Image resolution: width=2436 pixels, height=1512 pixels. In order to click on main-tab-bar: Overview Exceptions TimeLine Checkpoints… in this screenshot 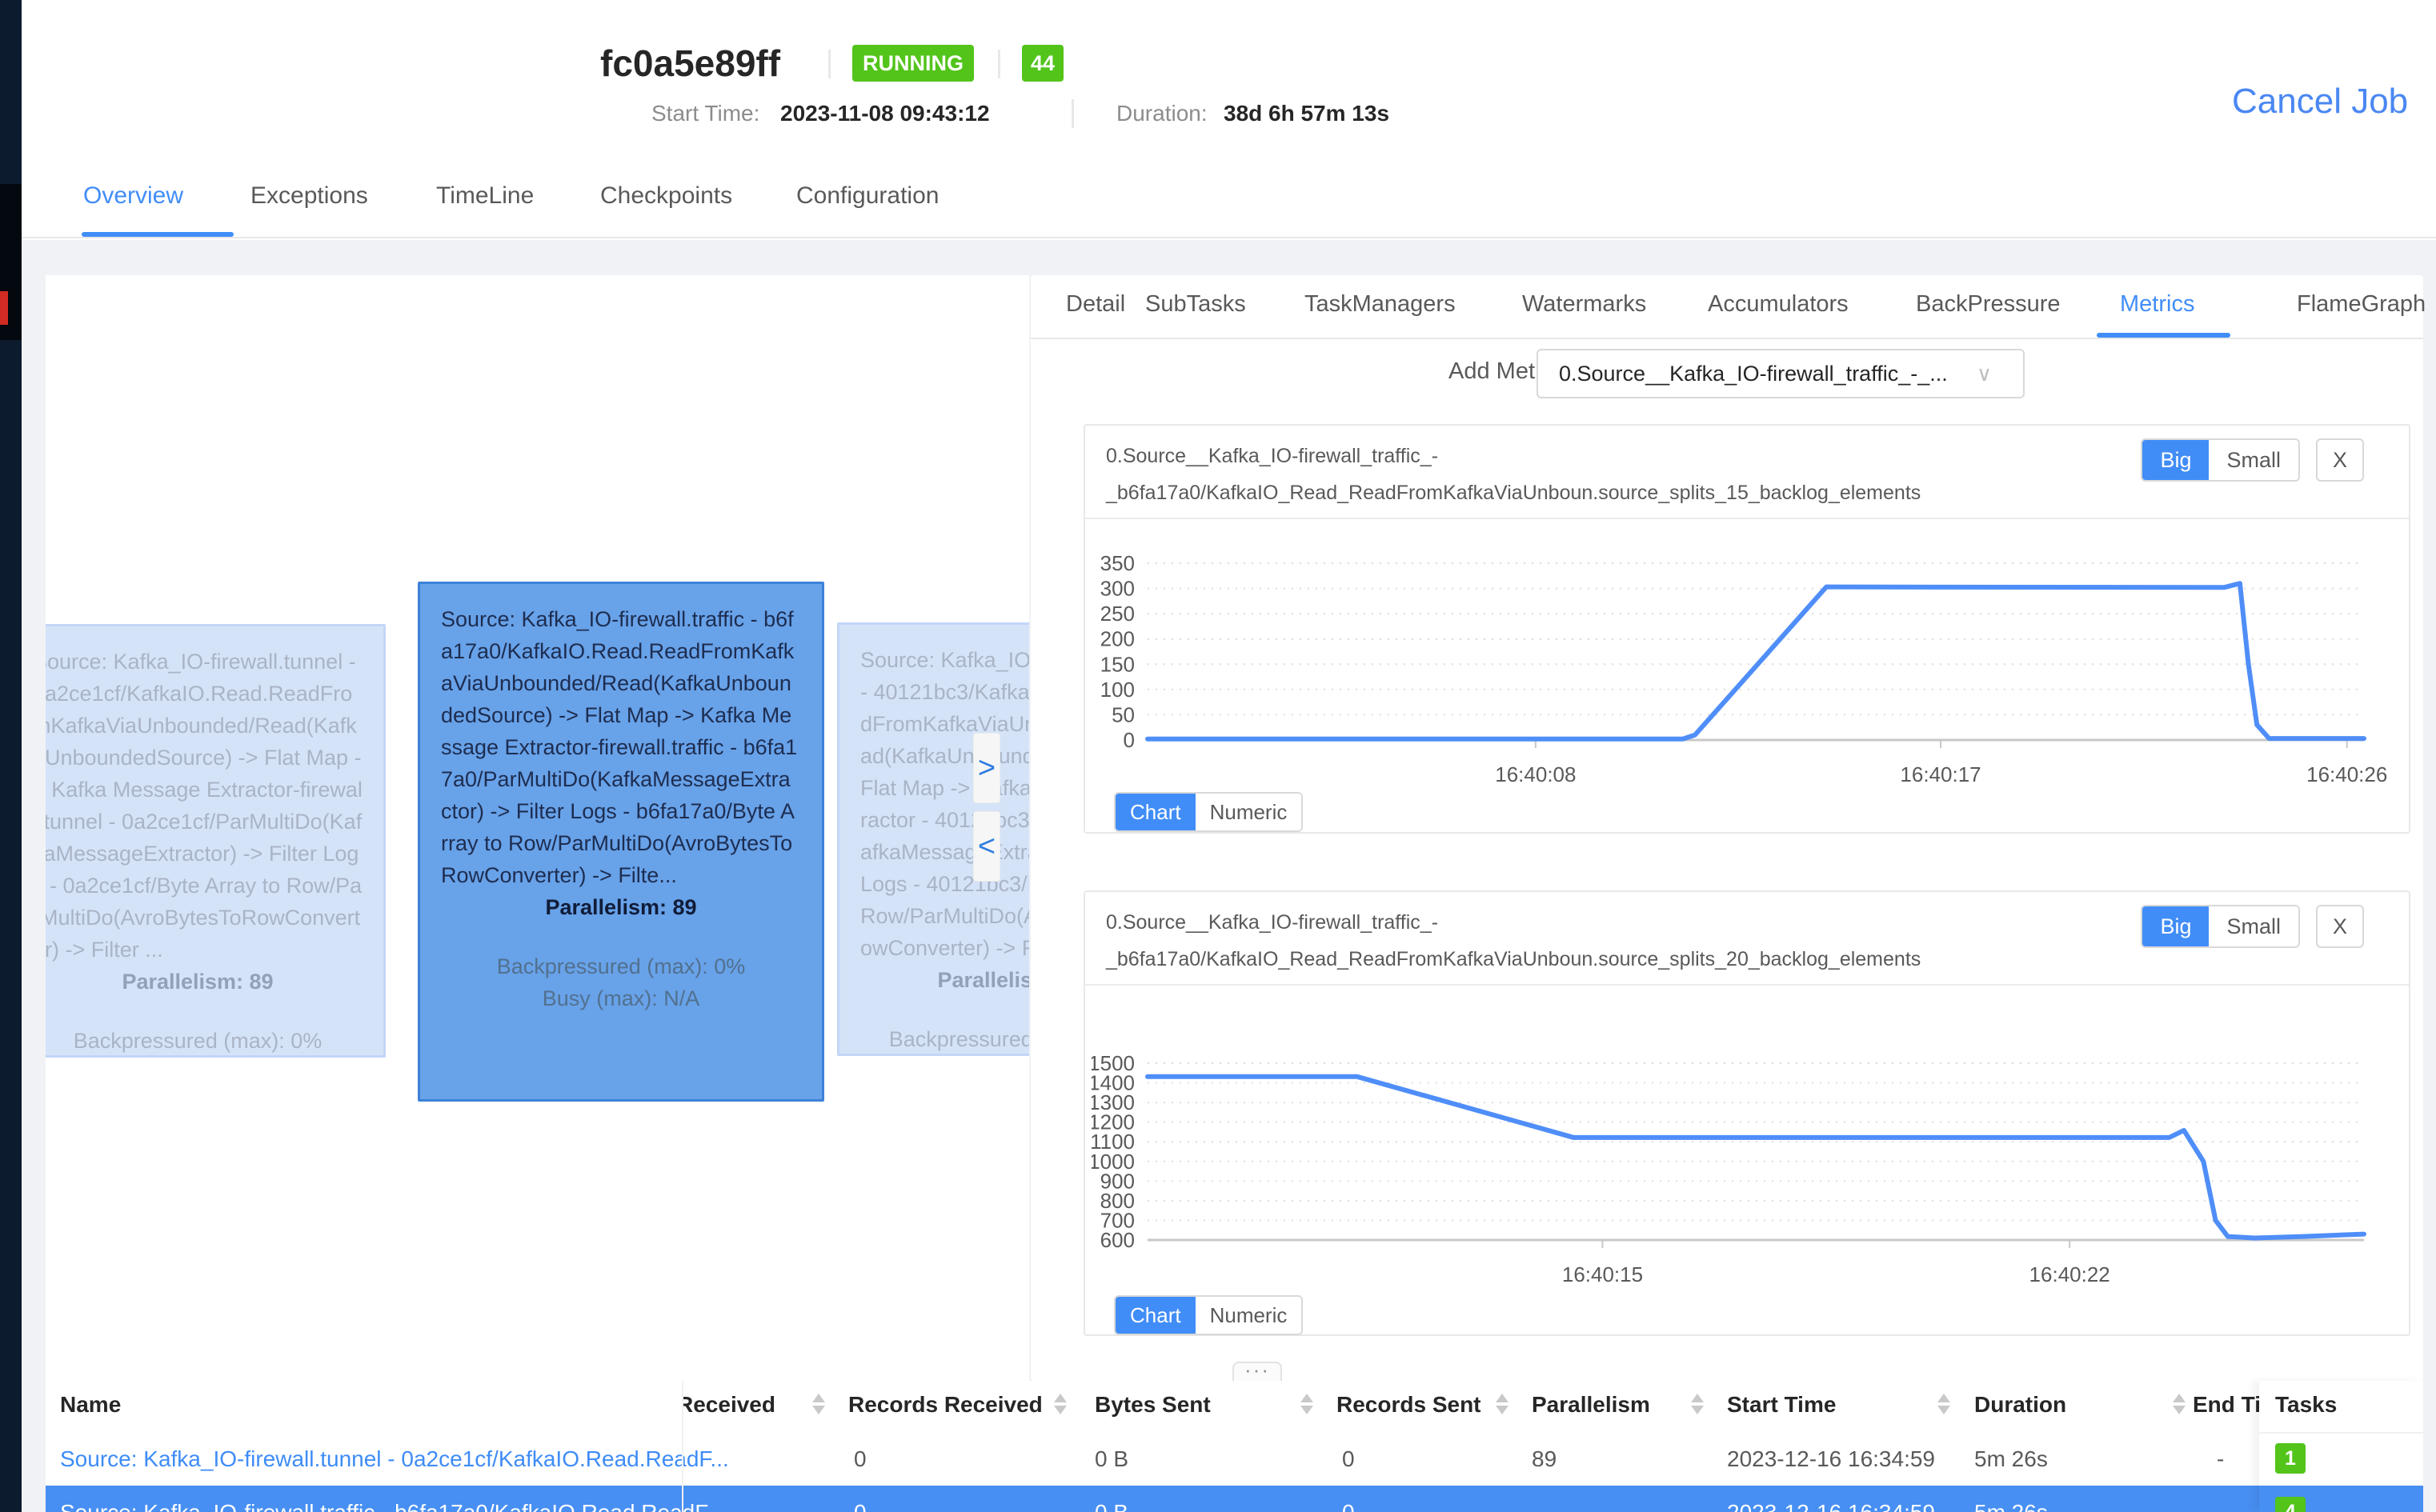, I will do `click(1229, 199)`.